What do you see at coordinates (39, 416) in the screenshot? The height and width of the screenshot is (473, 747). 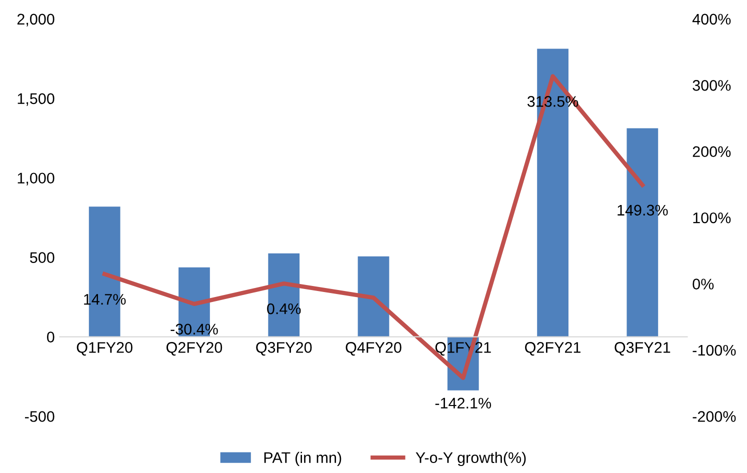 I see `y-tick-label: -500` at bounding box center [39, 416].